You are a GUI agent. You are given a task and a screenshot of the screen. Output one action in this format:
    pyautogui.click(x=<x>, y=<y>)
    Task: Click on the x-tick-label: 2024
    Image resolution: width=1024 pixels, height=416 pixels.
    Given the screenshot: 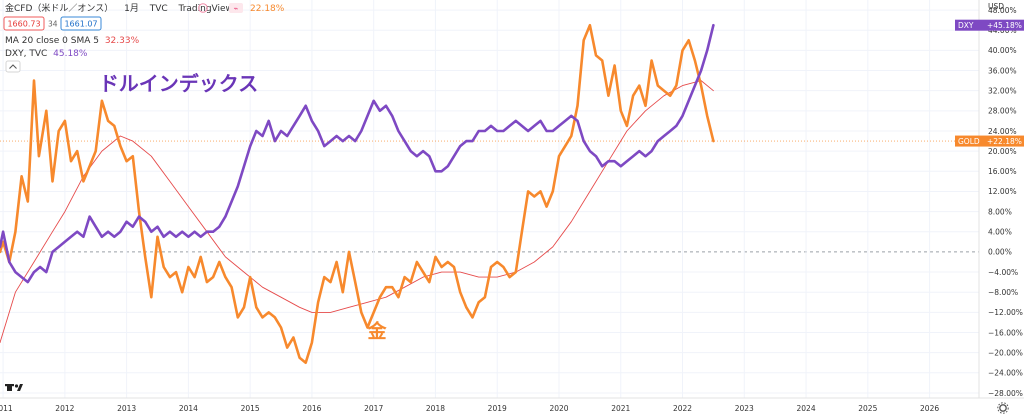 What is the action you would take?
    pyautogui.click(x=806, y=408)
    